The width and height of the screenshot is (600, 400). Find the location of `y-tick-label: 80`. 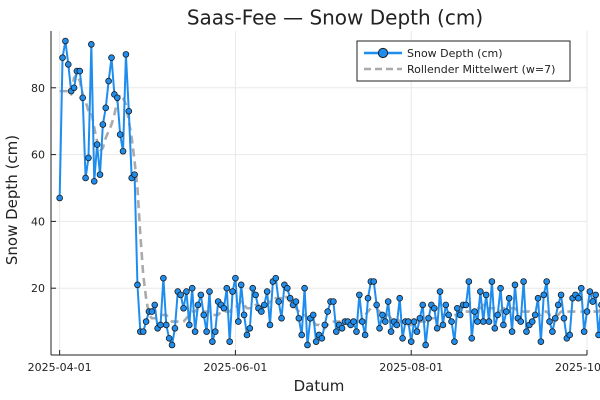

y-tick-label: 80 is located at coordinates (38, 88).